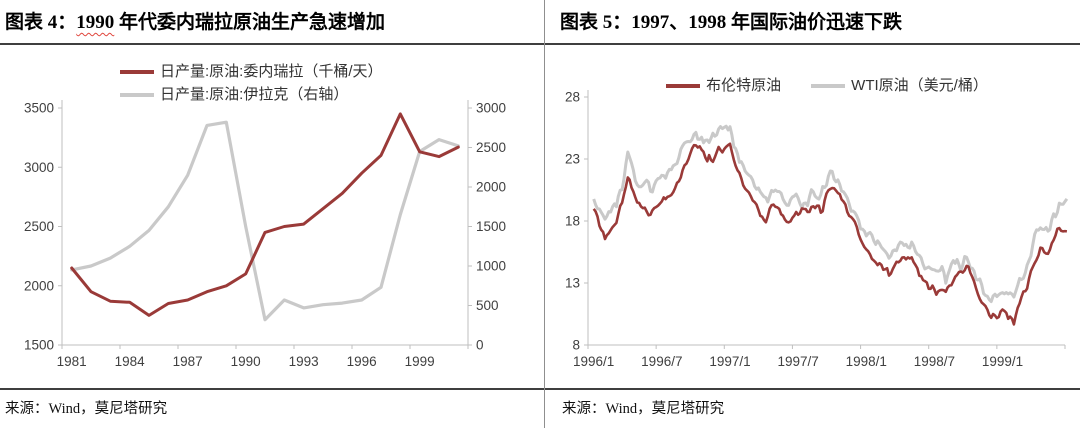 The width and height of the screenshot is (1080, 428). I want to click on legend-item-venezuela: 日产量:原油:委内瑞拉（千桶/天）, so click(251, 71).